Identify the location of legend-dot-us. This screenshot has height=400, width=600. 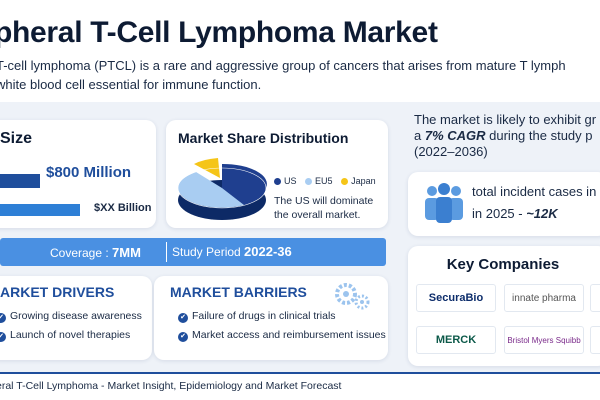
(277, 181).